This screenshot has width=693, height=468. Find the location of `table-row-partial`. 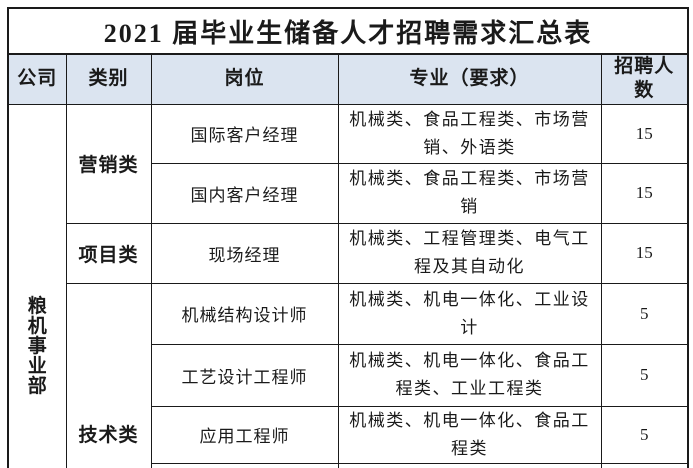

table-row-partial is located at coordinates (348, 465).